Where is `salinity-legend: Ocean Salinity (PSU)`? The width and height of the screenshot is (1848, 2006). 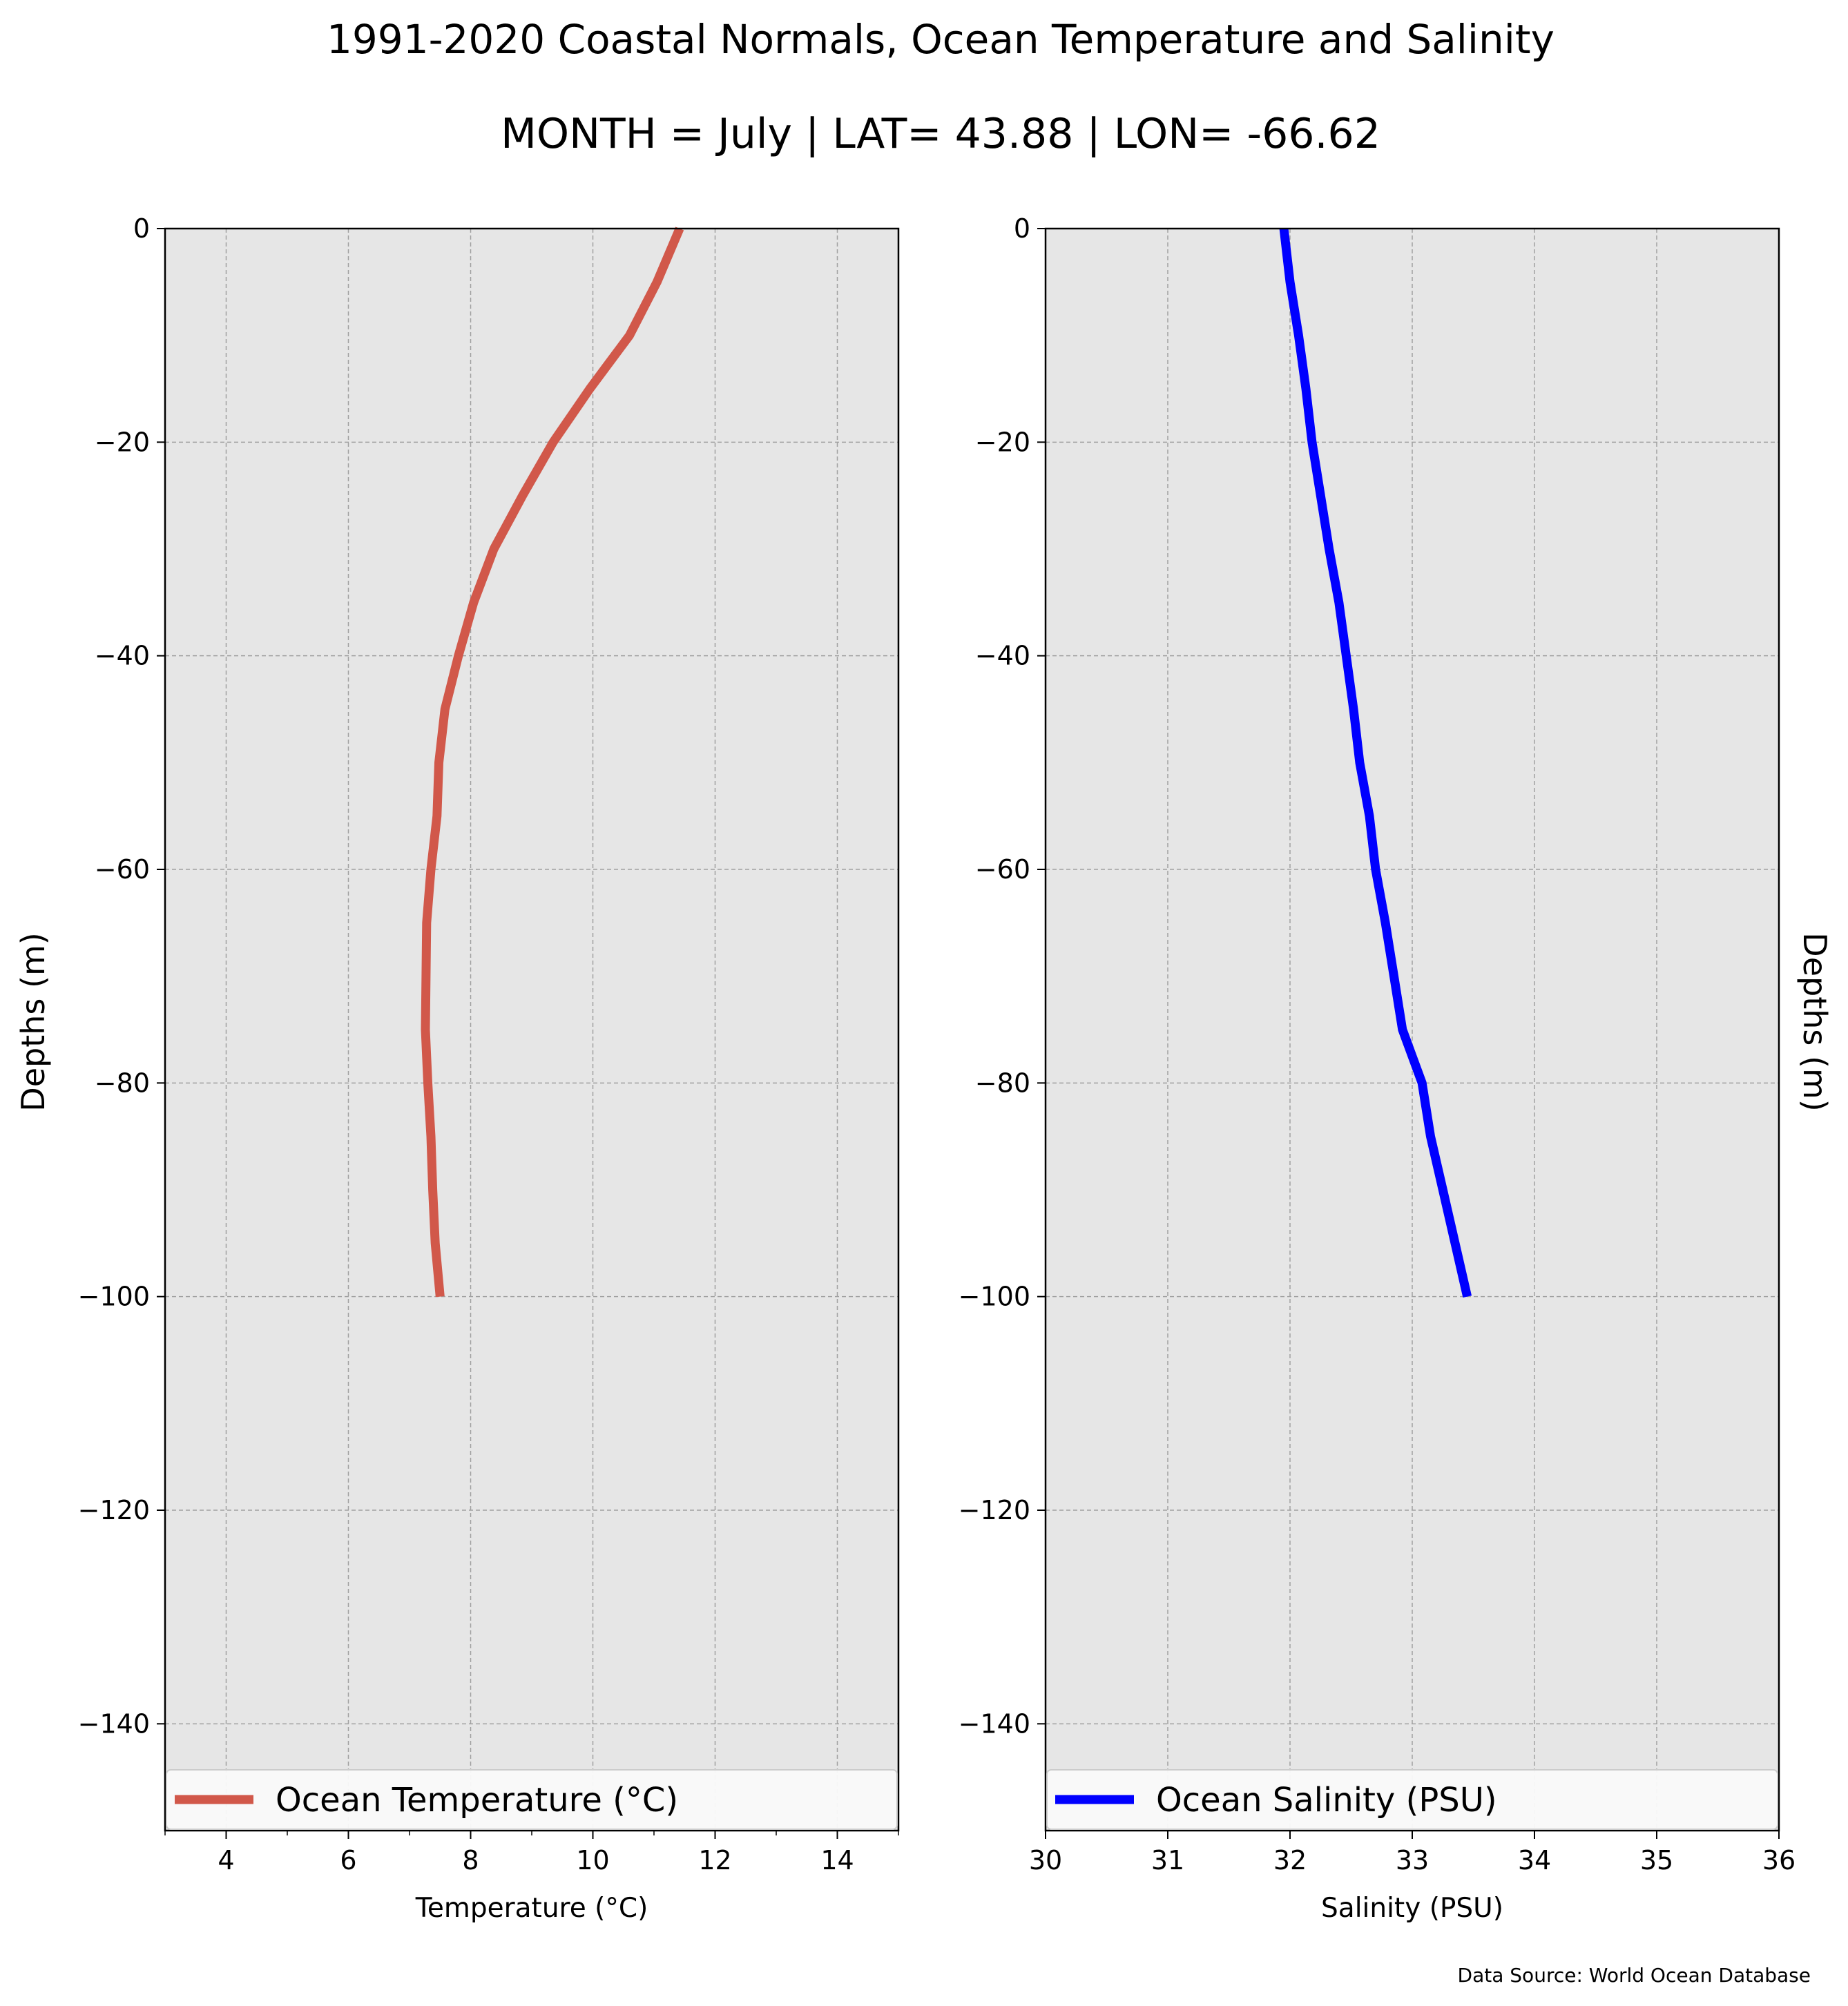 salinity-legend: Ocean Salinity (PSU) is located at coordinates (1412, 1800).